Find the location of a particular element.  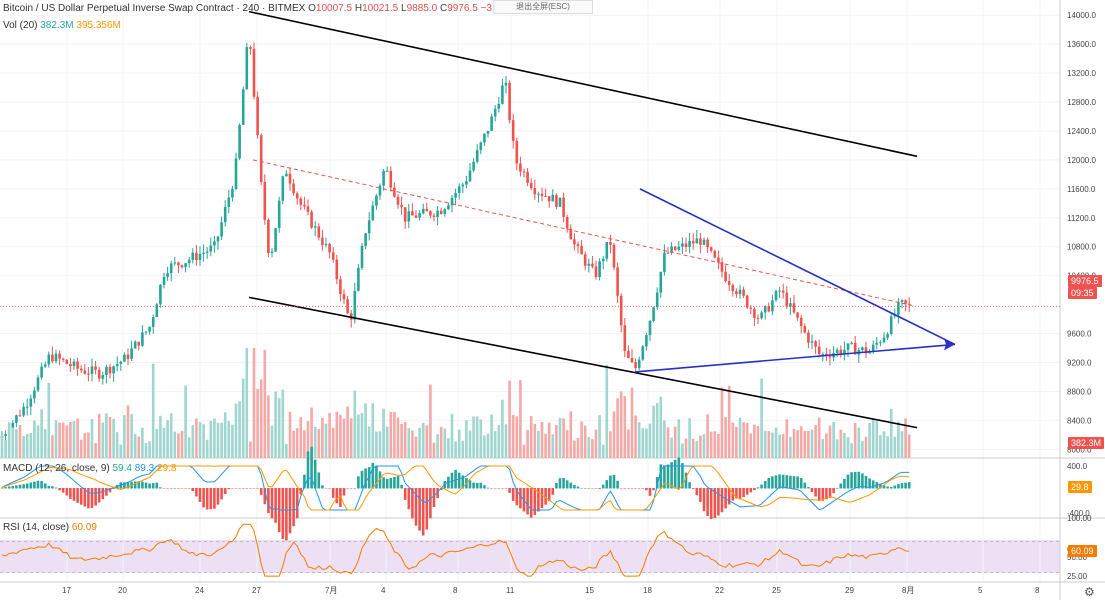

exit-fullscreen-button: 退出全屏(ESC) is located at coordinates (543, 7).